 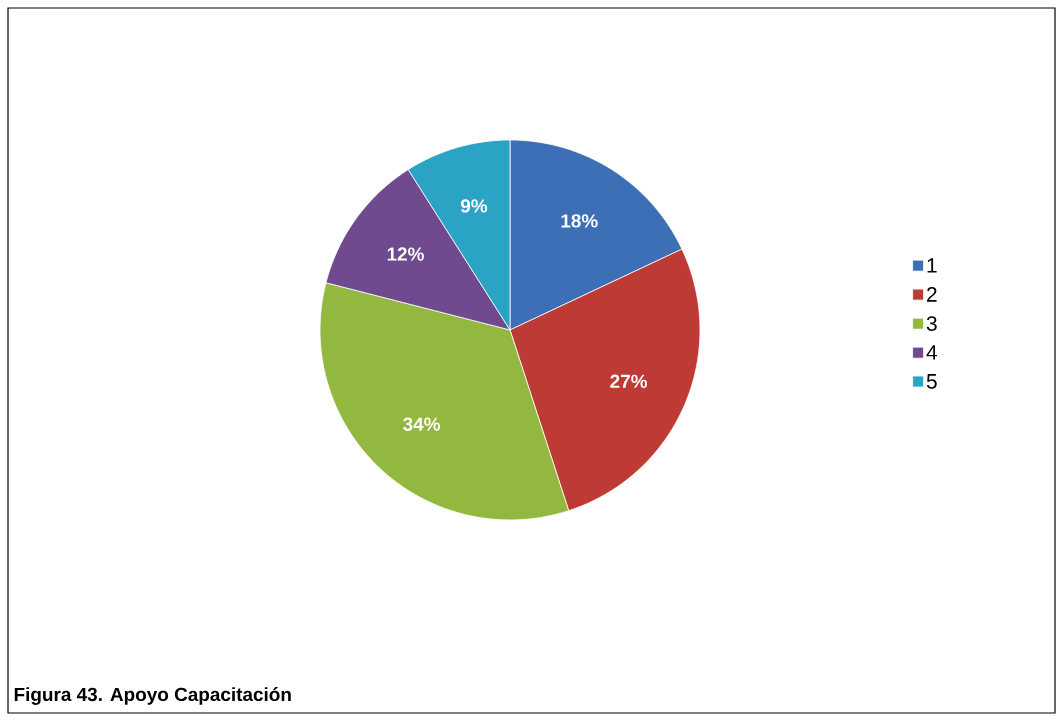 I want to click on legend-label: 1, so click(x=932, y=265).